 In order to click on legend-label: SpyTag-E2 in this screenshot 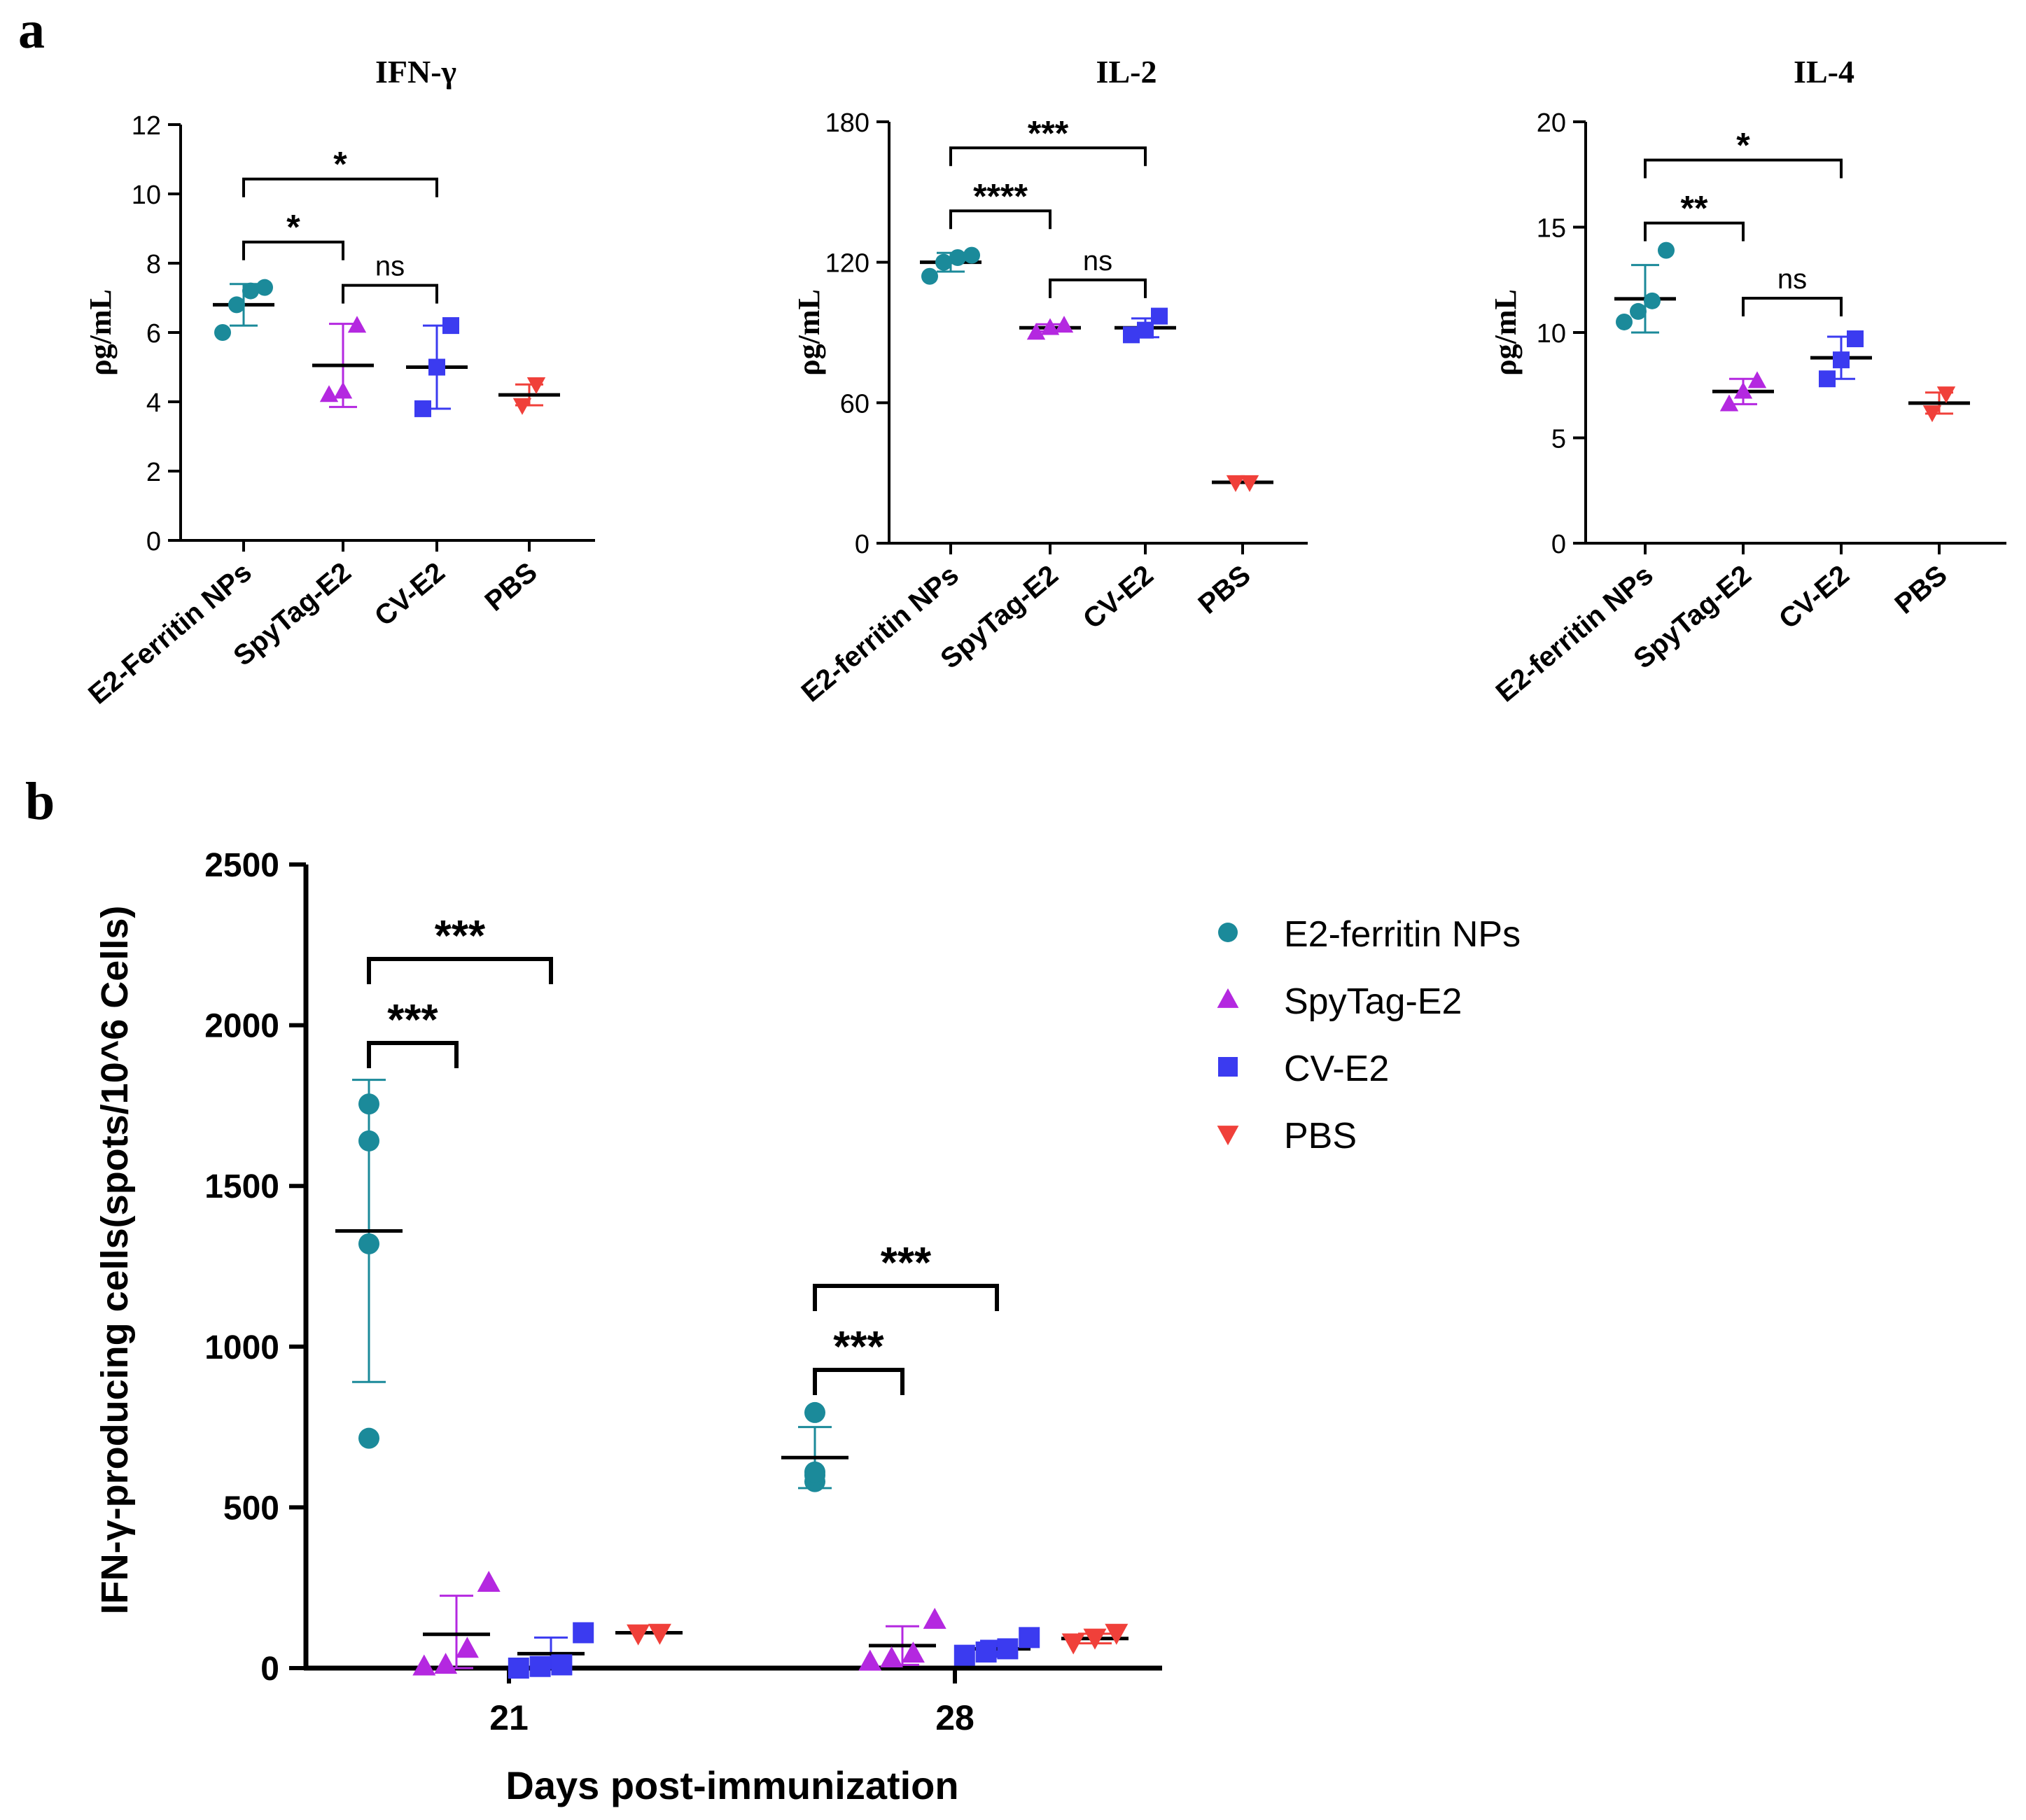, I will do `click(1373, 1001)`.